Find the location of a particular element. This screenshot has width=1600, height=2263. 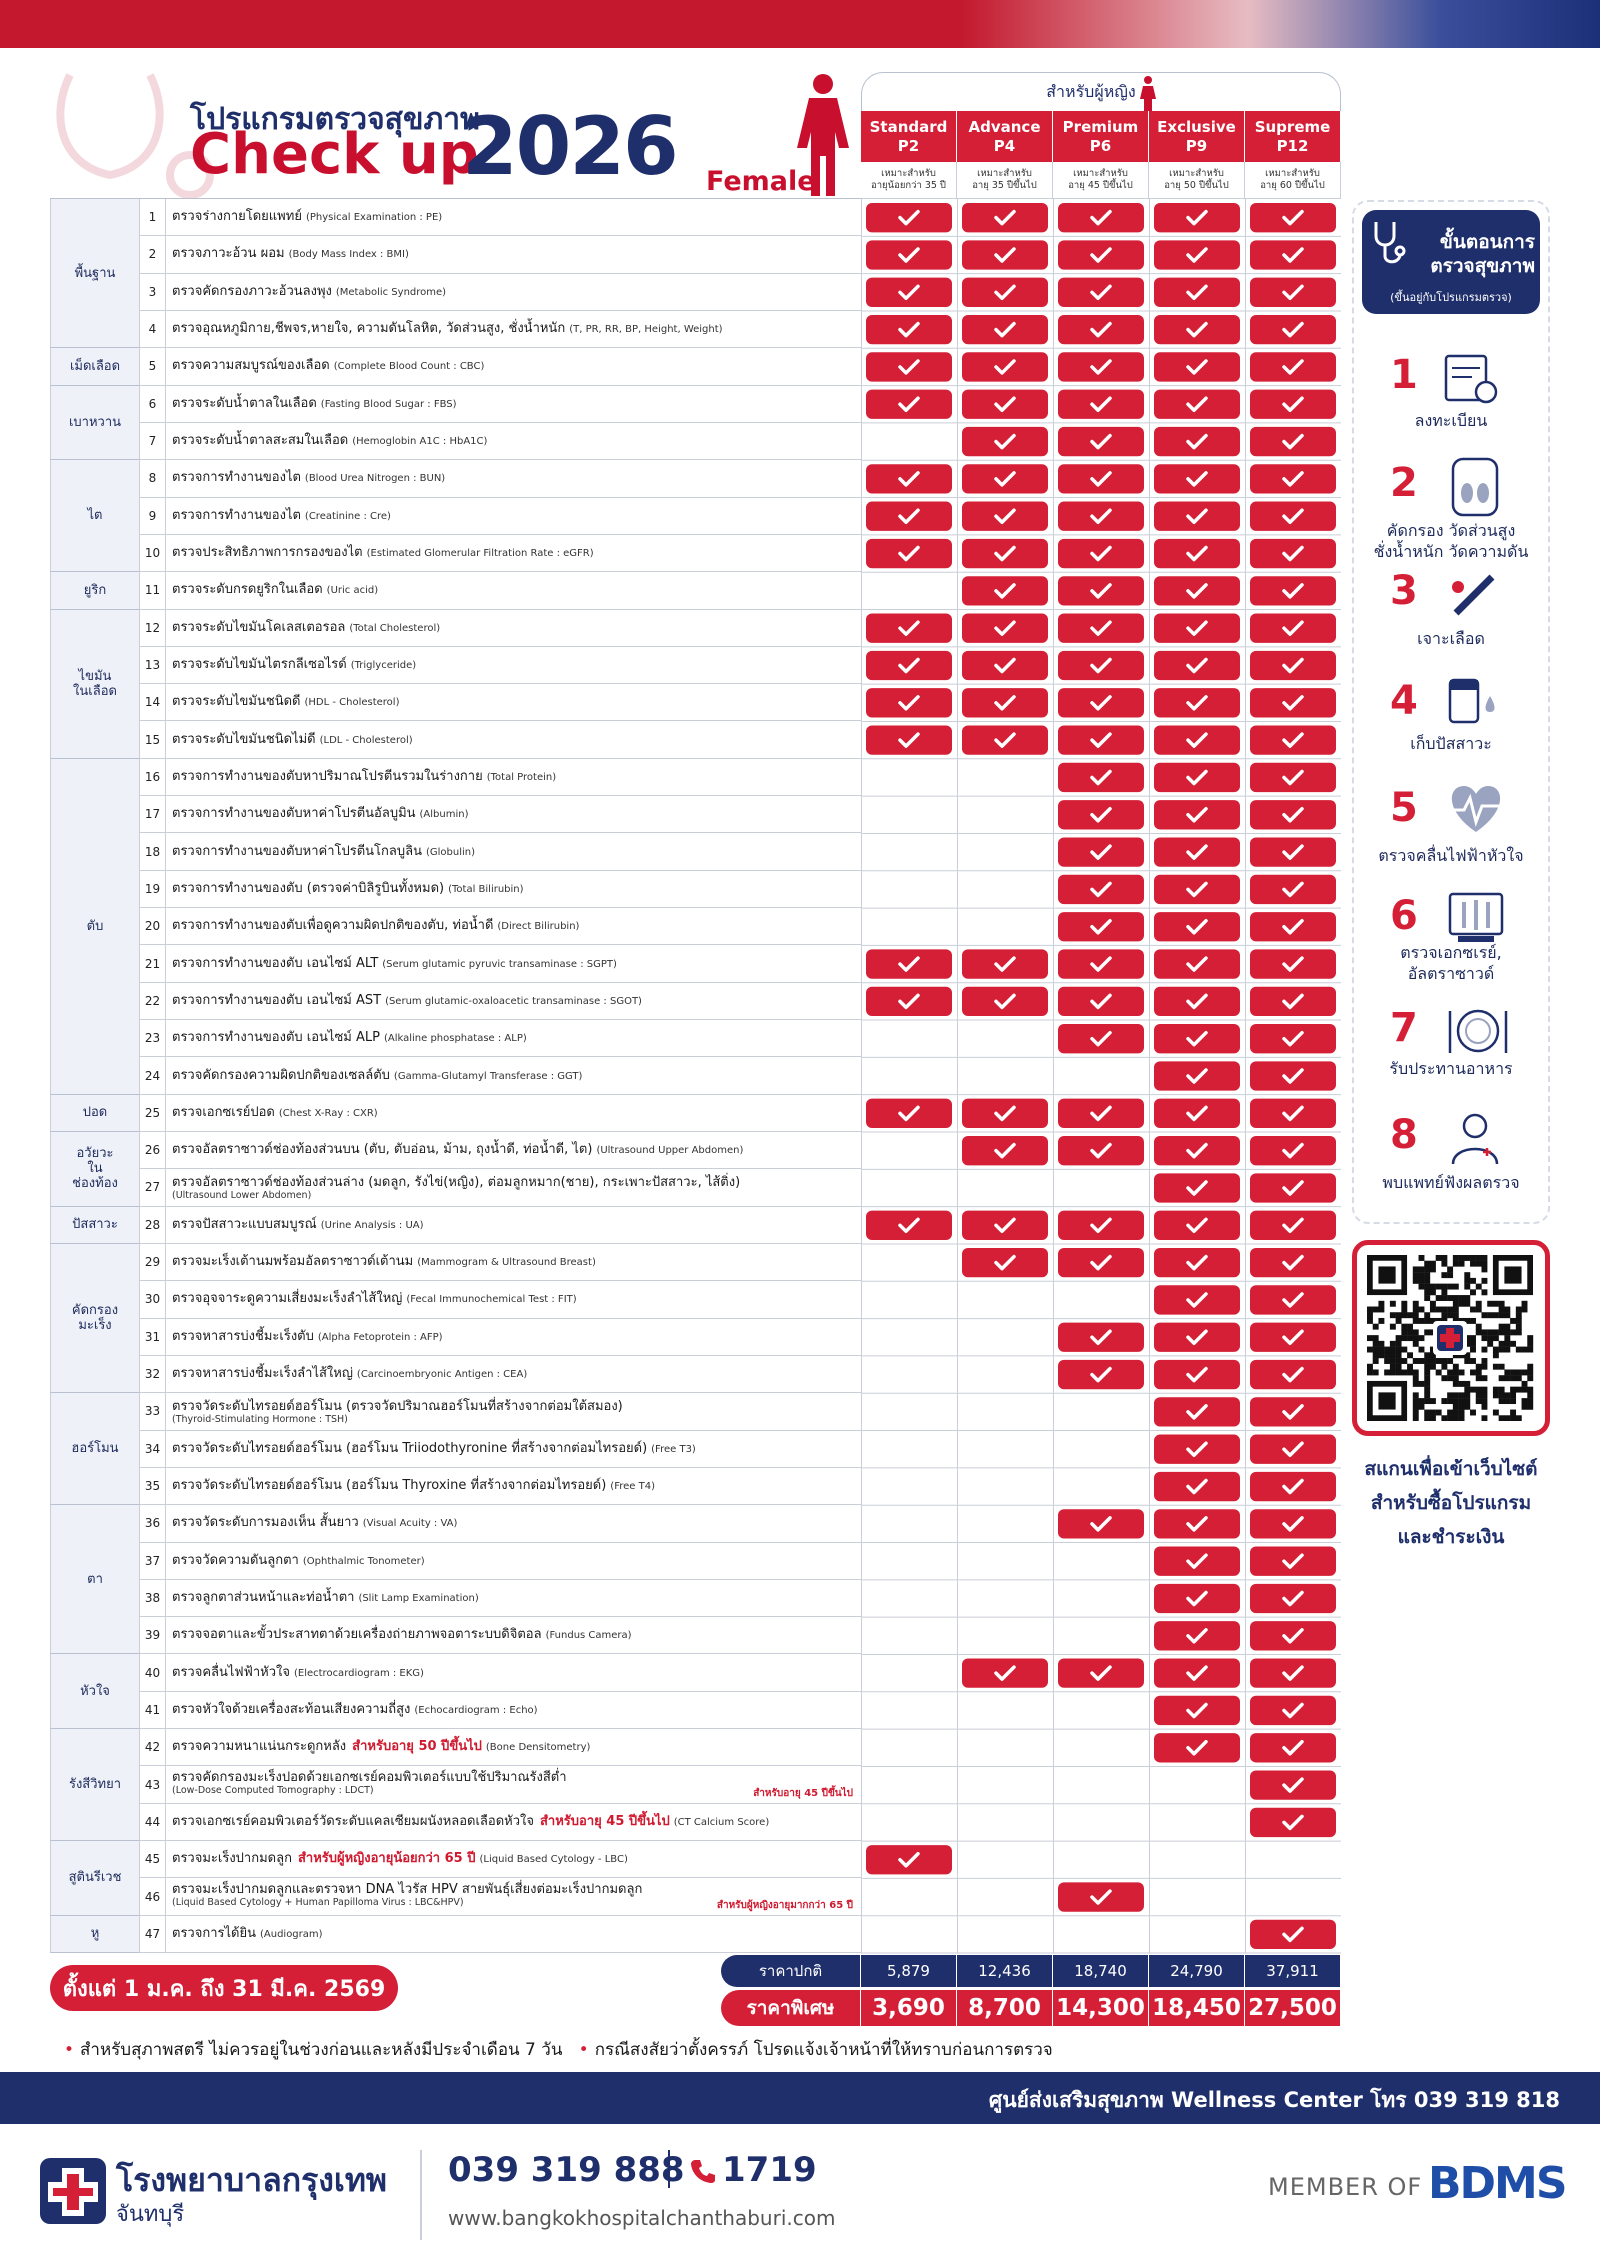

icon-doctor is located at coordinates (1475, 1139).